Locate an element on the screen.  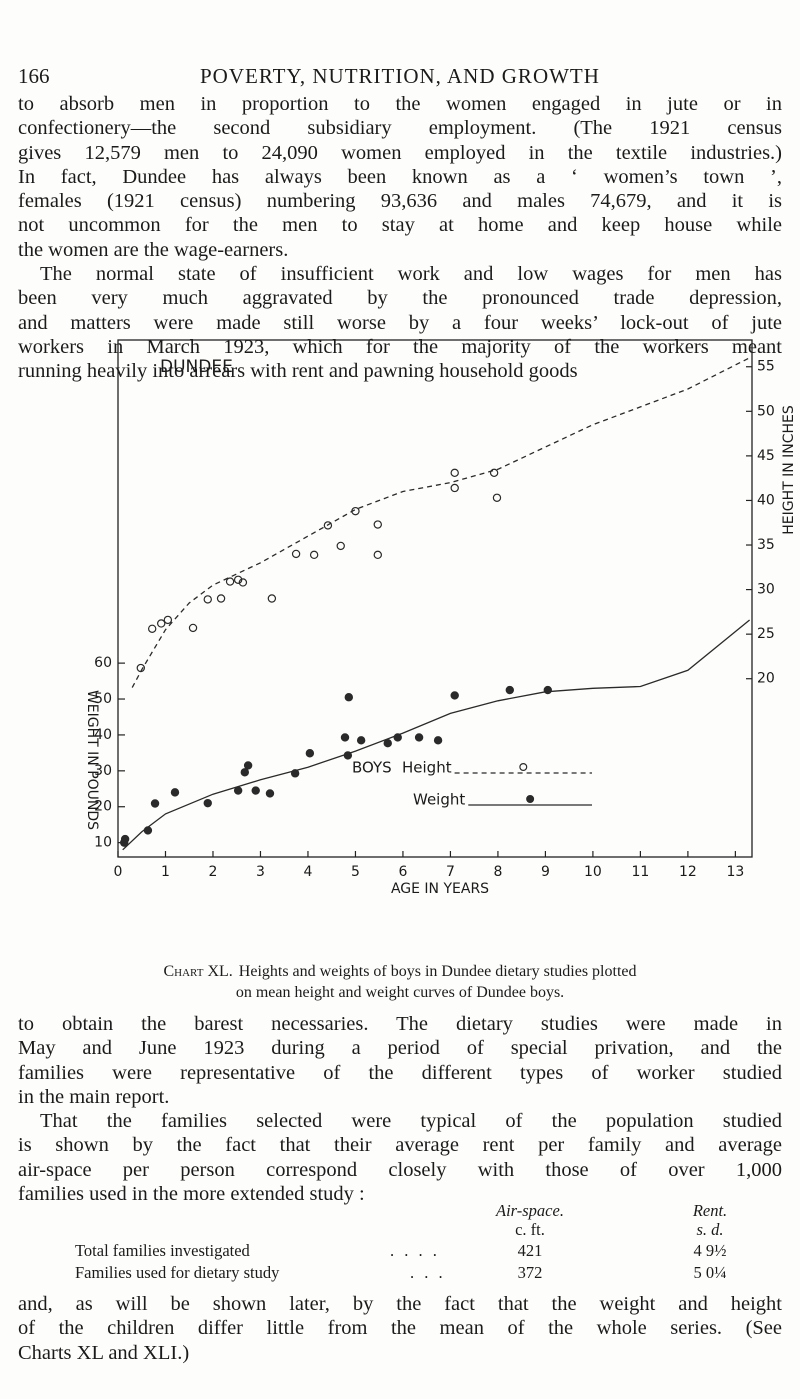
y-axis-label: WEIGHT IN POUNDS is located at coordinates (92, 760).